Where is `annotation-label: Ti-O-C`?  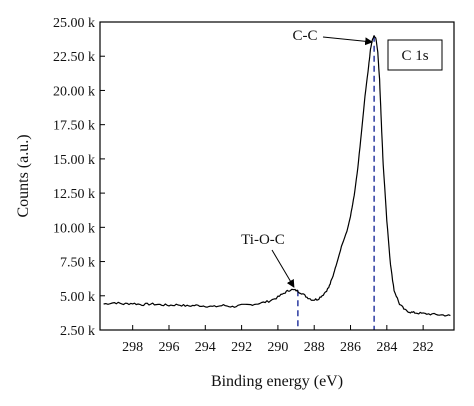 annotation-label: Ti-O-C is located at coordinates (263, 240).